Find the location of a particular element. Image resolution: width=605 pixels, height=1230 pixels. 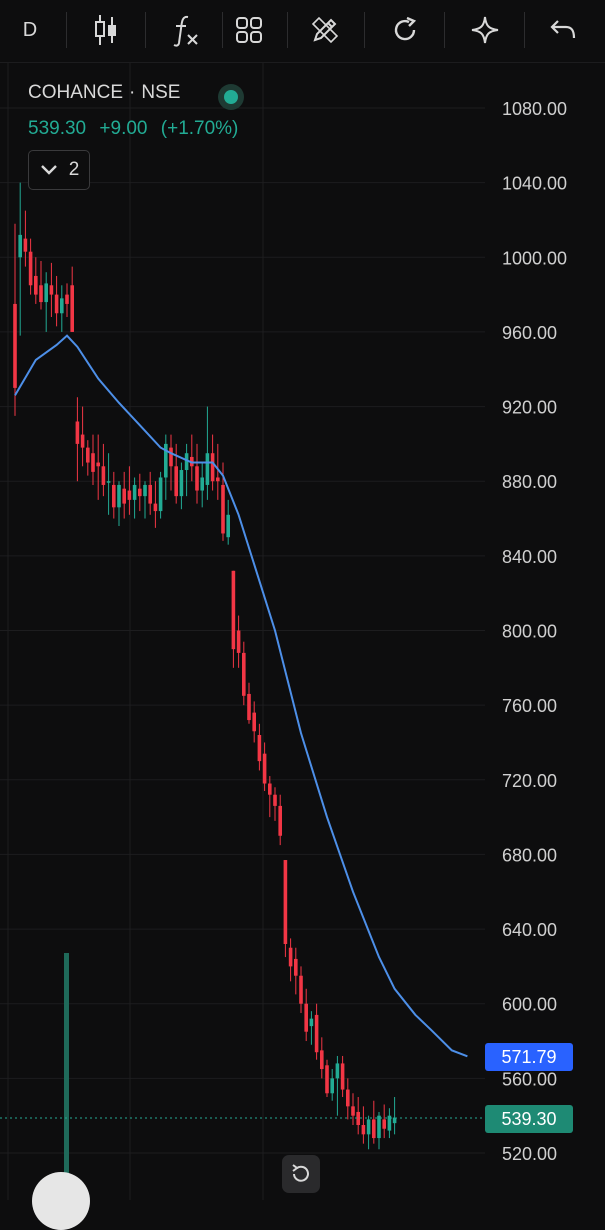

templates-button is located at coordinates (249, 30).